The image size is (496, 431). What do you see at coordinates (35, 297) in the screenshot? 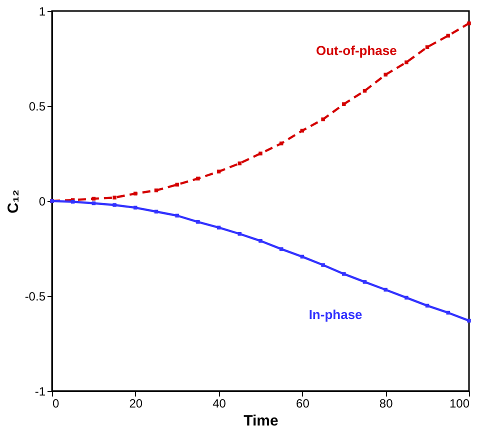
I see `y-tick-label: -0.5` at bounding box center [35, 297].